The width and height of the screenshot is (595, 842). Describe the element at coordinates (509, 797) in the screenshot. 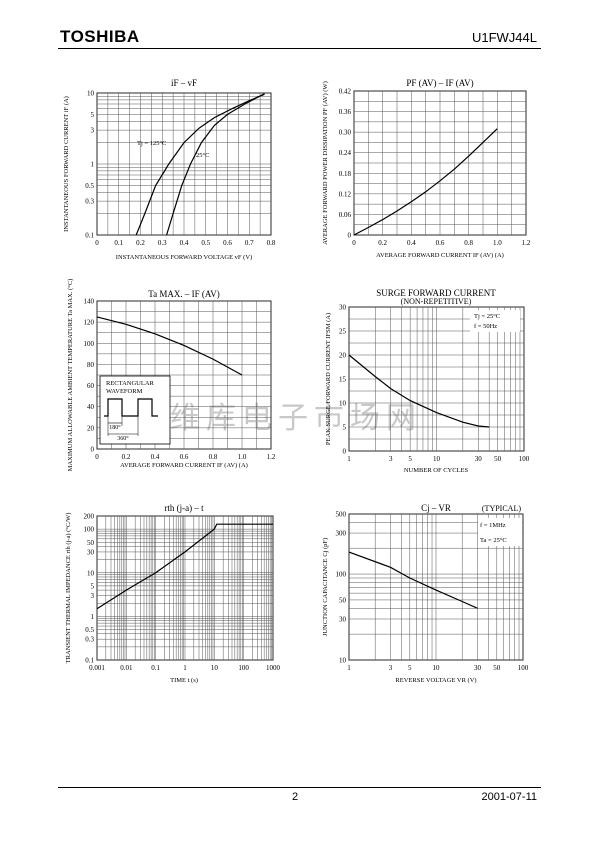

I see `footer-date: 2001-07-11` at that location.